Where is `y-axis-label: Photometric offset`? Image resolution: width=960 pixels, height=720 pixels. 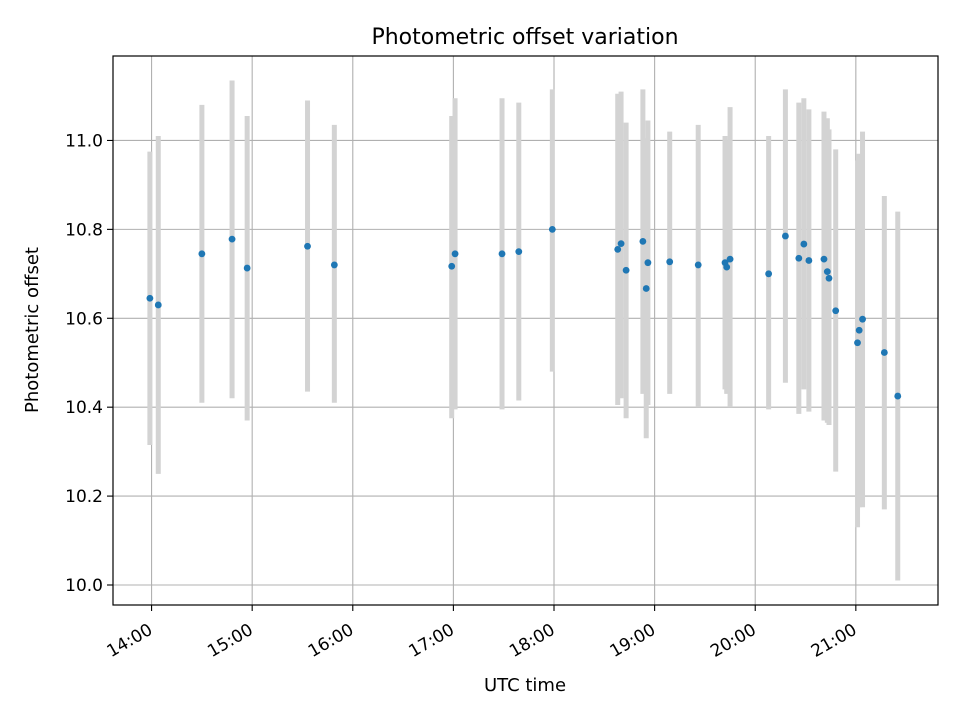 y-axis-label: Photometric offset is located at coordinates (32, 330).